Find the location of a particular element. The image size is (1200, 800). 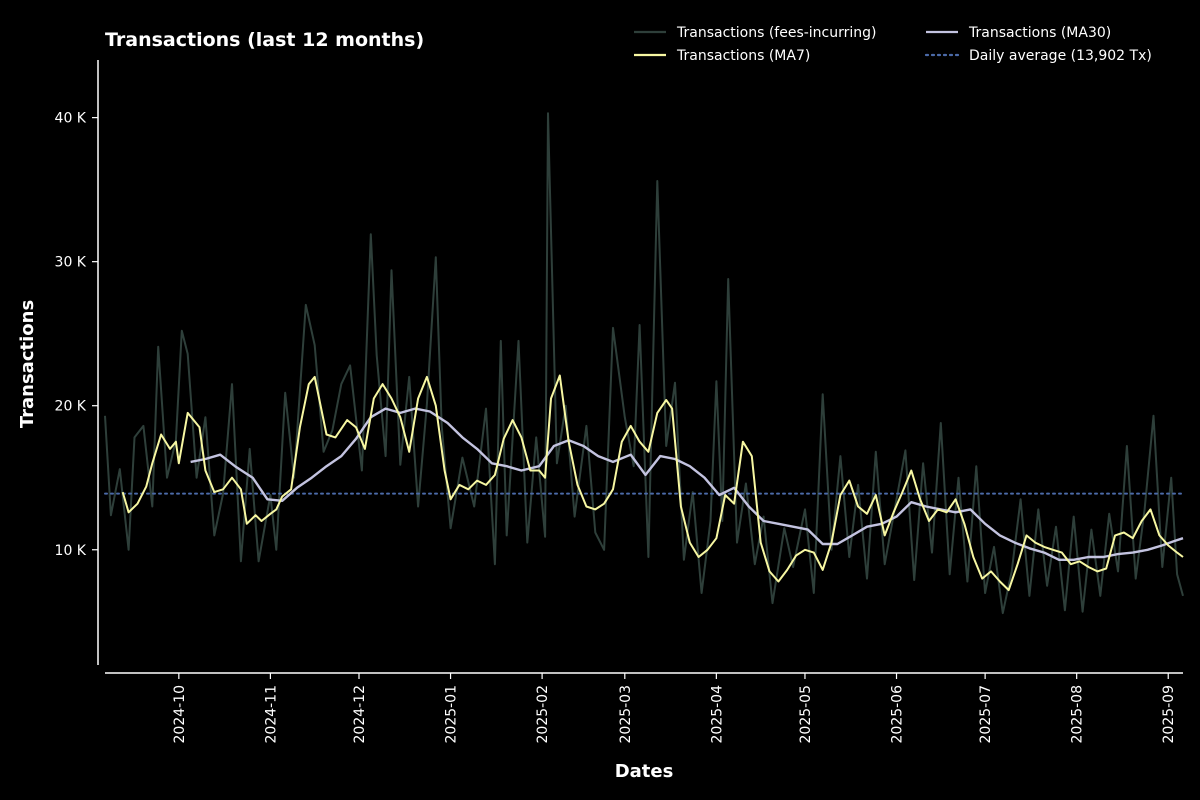

x-tick-label: 2024-10 is located at coordinates (180, 714).